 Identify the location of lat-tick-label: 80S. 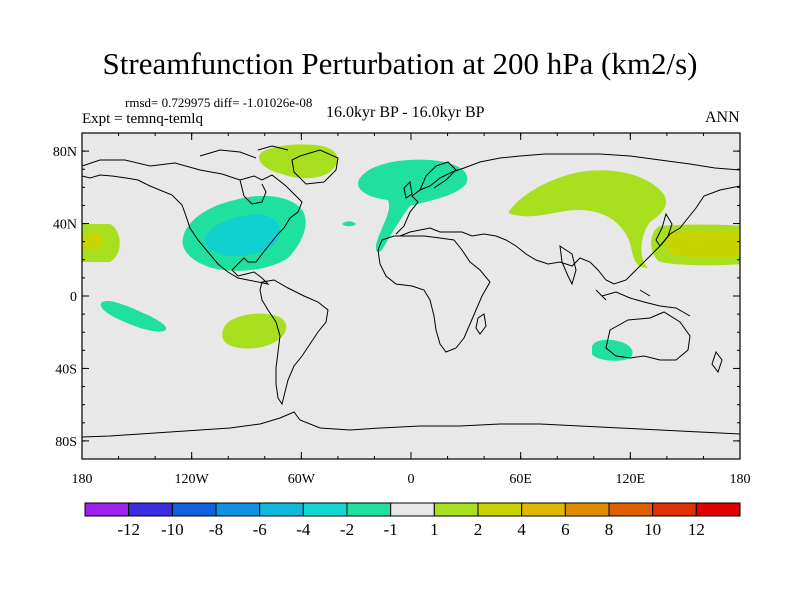
(66, 442).